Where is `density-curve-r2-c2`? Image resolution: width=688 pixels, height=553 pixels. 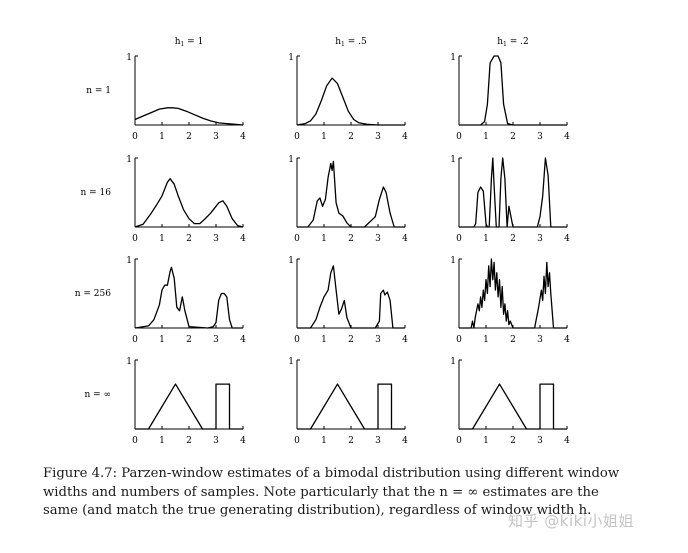 density-curve-r2-c2 is located at coordinates (513, 293).